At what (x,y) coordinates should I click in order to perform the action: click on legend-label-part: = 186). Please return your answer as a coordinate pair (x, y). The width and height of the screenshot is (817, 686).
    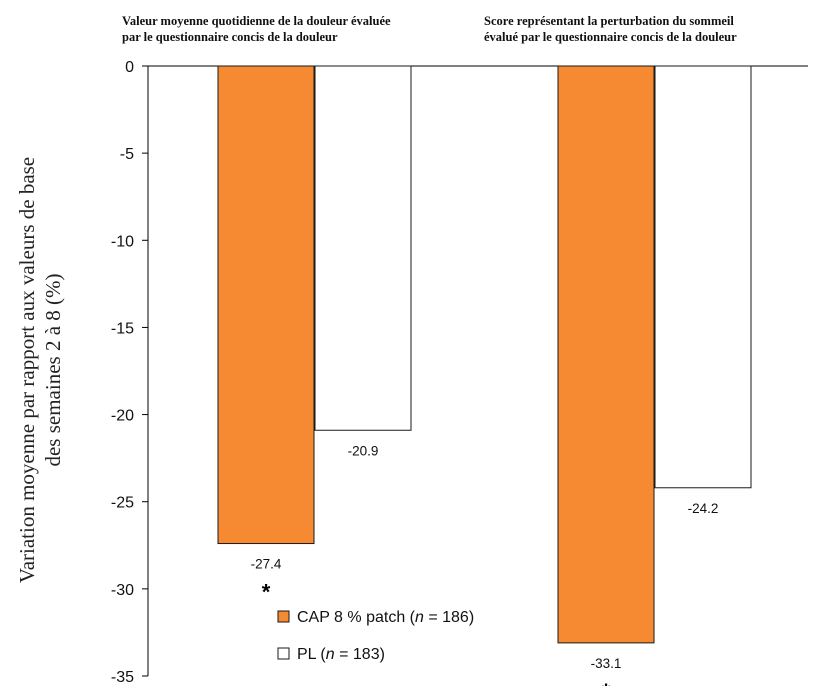
    Looking at the image, I should click on (449, 617).